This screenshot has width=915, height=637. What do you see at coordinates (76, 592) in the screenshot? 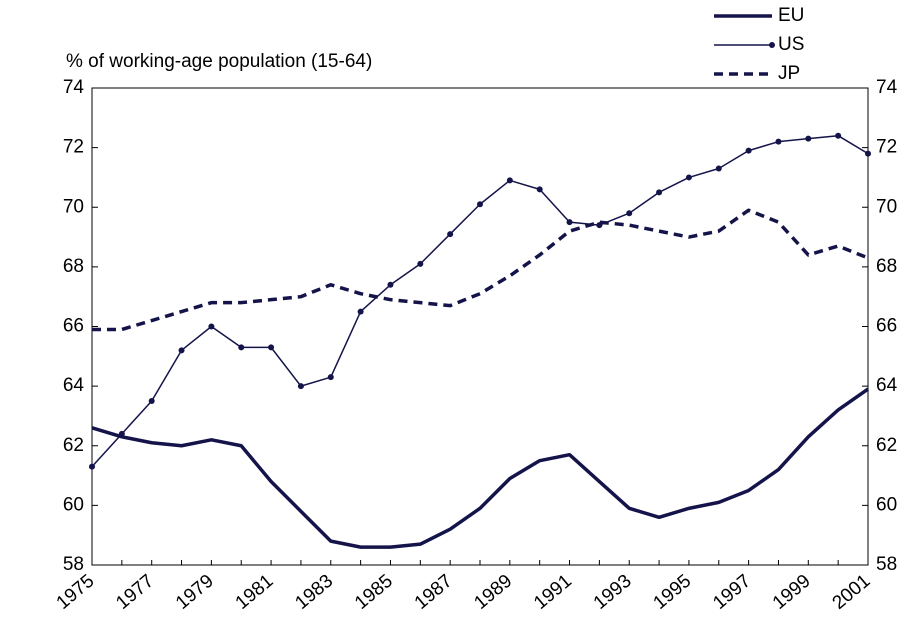
I see `x-tick-label: 1975` at bounding box center [76, 592].